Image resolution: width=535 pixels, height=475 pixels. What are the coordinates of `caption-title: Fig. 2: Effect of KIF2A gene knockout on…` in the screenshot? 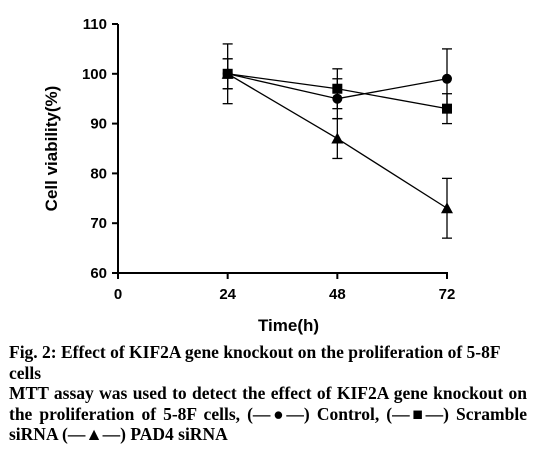 It's located at (254, 362).